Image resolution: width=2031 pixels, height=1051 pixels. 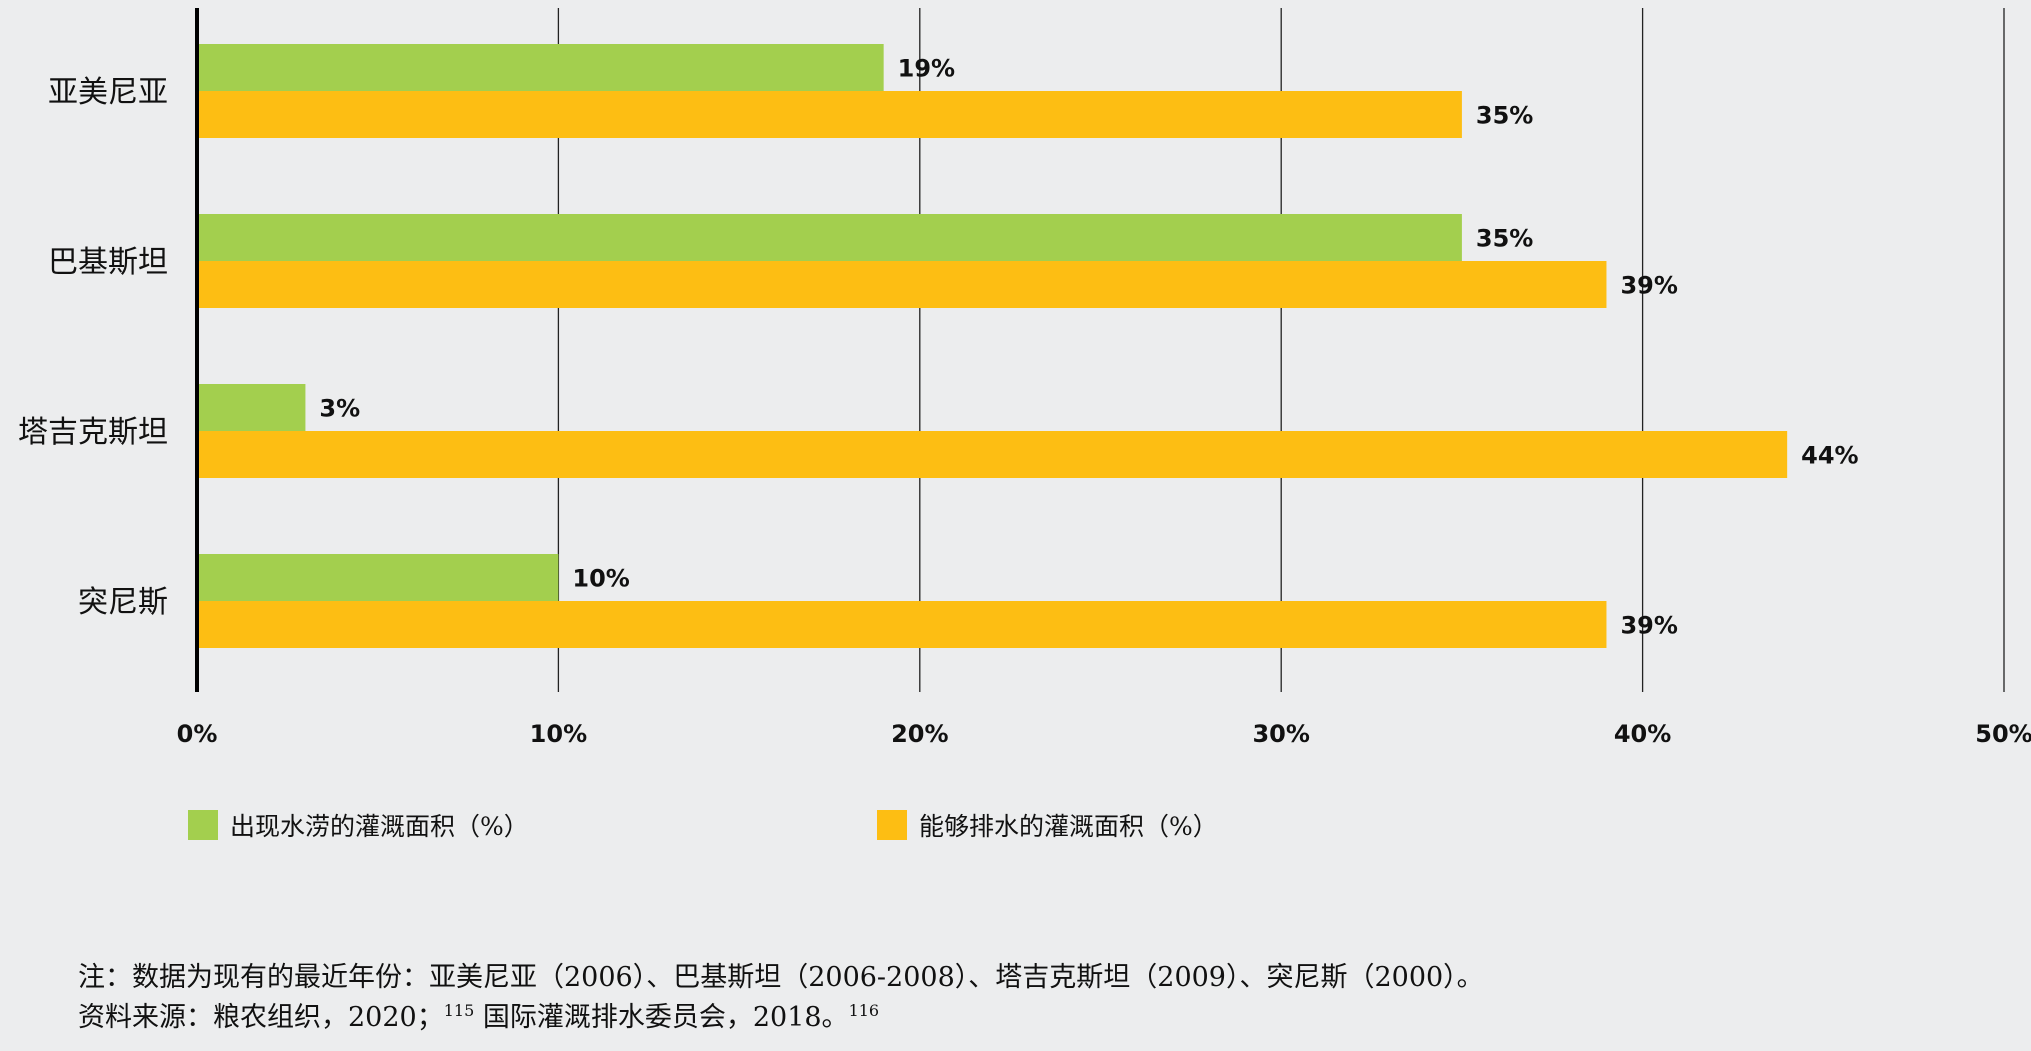 I want to click on legend-item-waterlogged: 出现水涝的灌溉面积（%）, so click(x=358, y=825).